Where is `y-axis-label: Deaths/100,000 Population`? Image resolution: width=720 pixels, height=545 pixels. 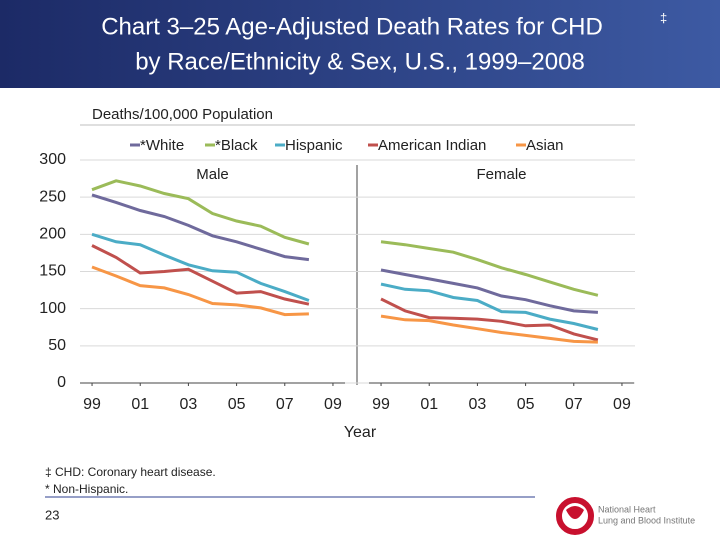 y-axis-label: Deaths/100,000 Population is located at coordinates (182, 114).